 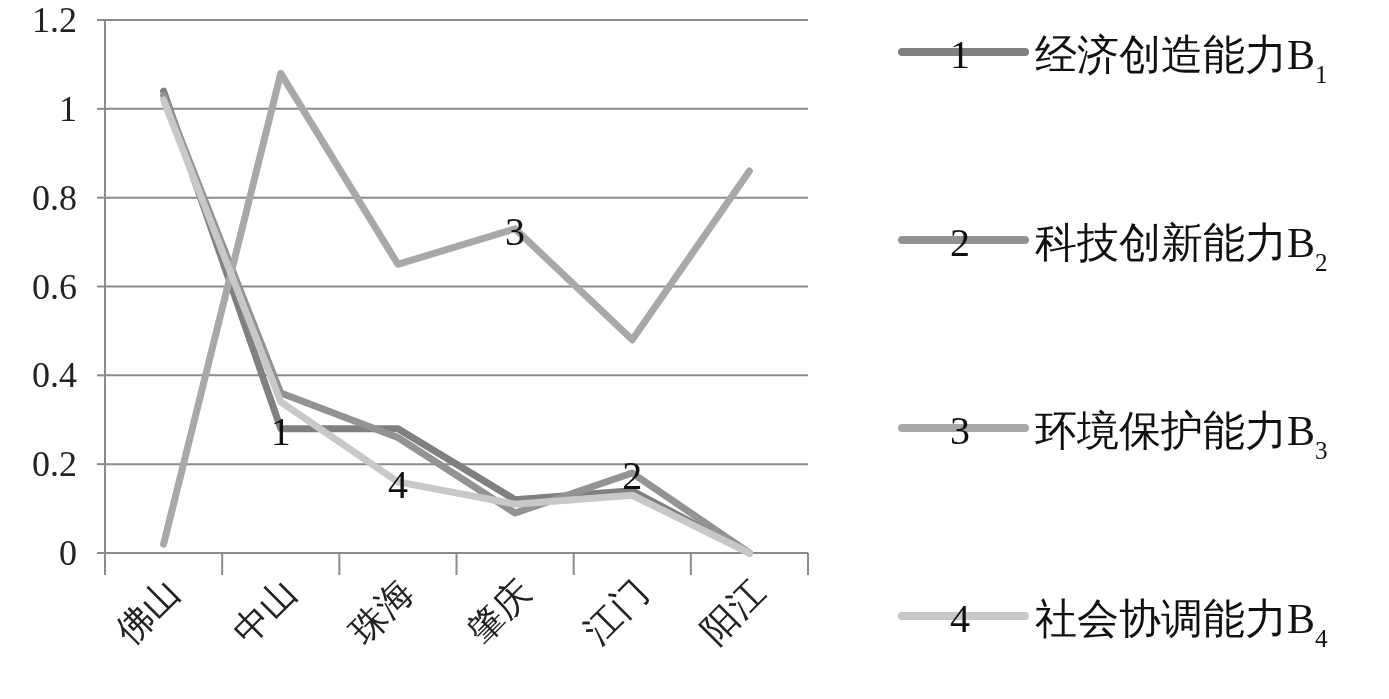 What do you see at coordinates (280, 431) in the screenshot?
I see `annotation: 1` at bounding box center [280, 431].